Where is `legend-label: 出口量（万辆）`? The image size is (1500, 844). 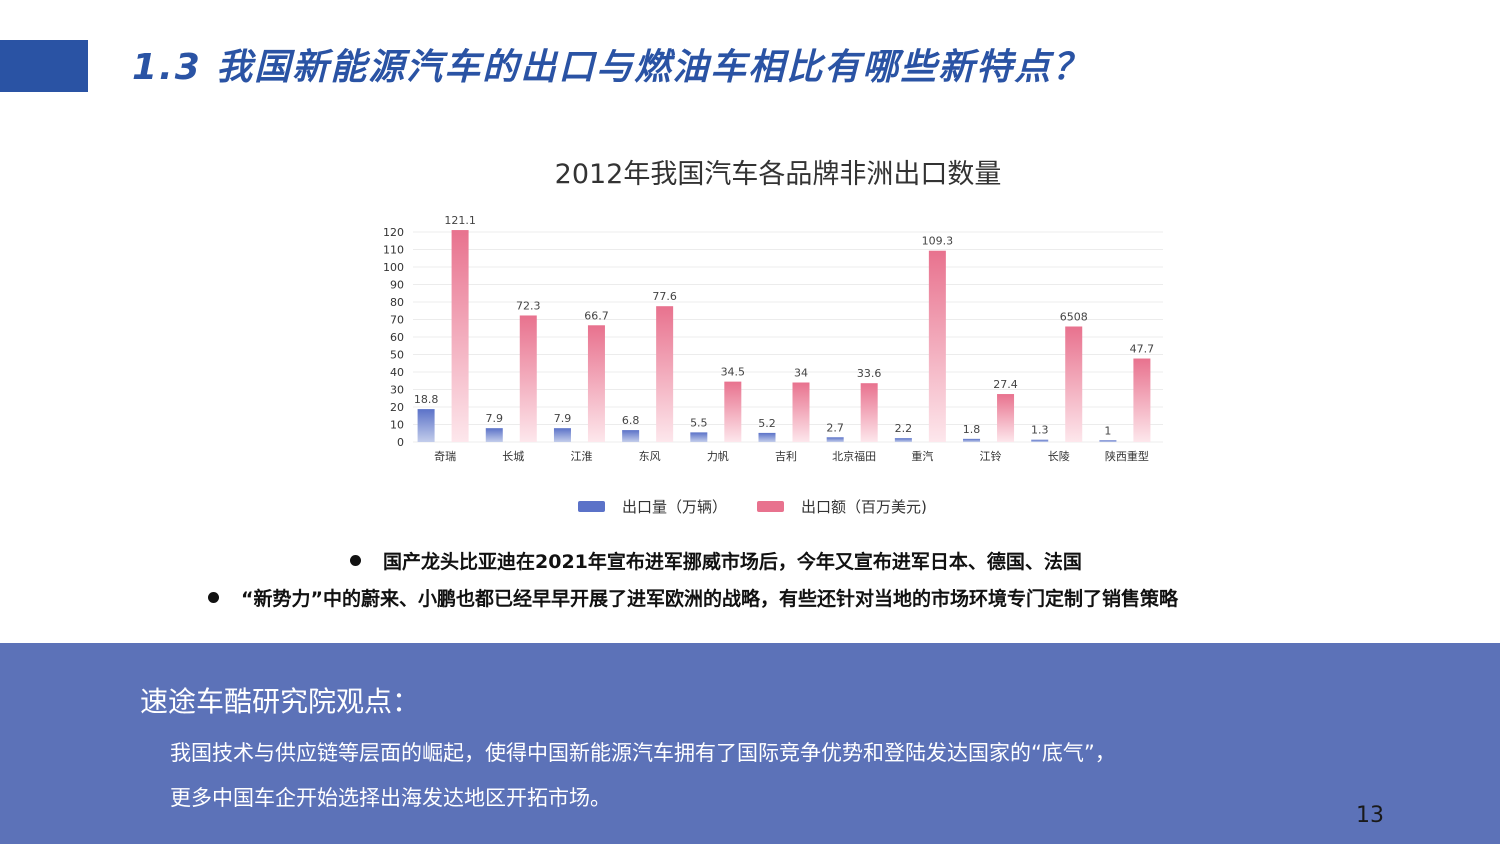 legend-label: 出口量（万辆） is located at coordinates (674, 507).